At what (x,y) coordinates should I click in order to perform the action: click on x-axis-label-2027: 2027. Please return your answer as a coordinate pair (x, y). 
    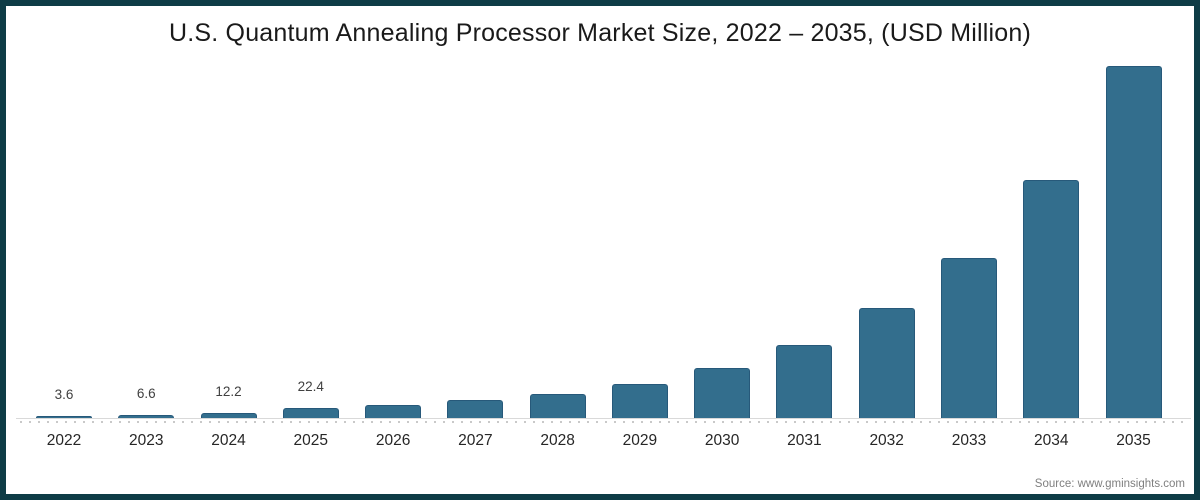
    Looking at the image, I should click on (475, 440).